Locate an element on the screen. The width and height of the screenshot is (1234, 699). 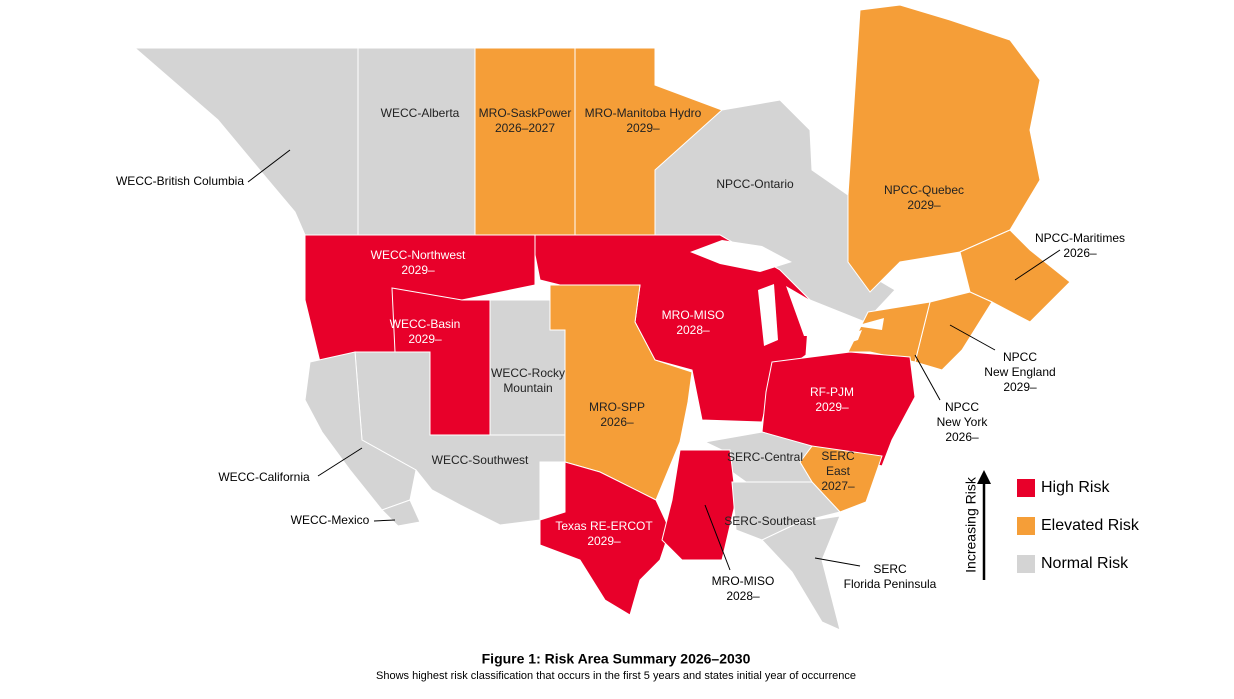
region-label: East is located at coordinates (838, 471).